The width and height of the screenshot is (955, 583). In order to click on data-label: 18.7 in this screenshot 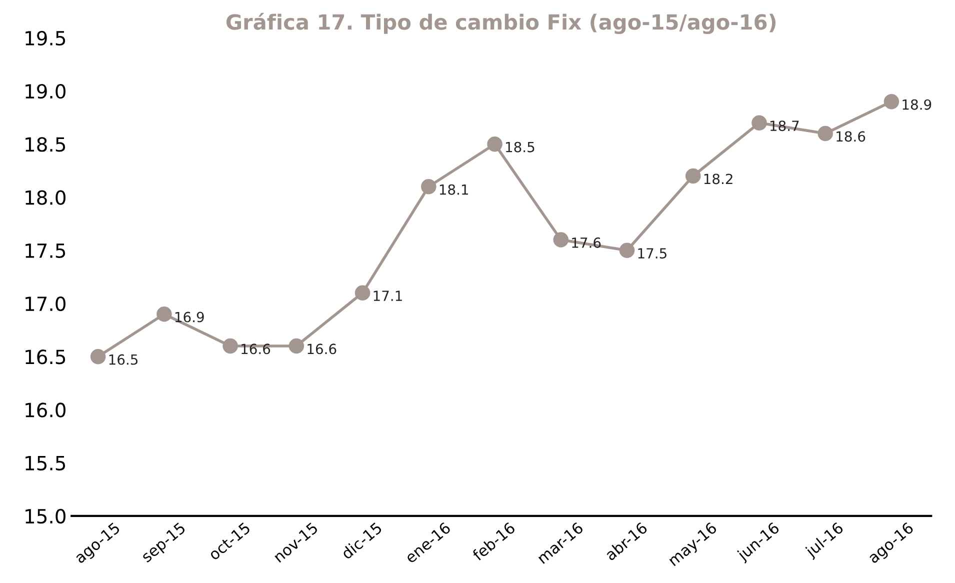, I will do `click(784, 126)`.